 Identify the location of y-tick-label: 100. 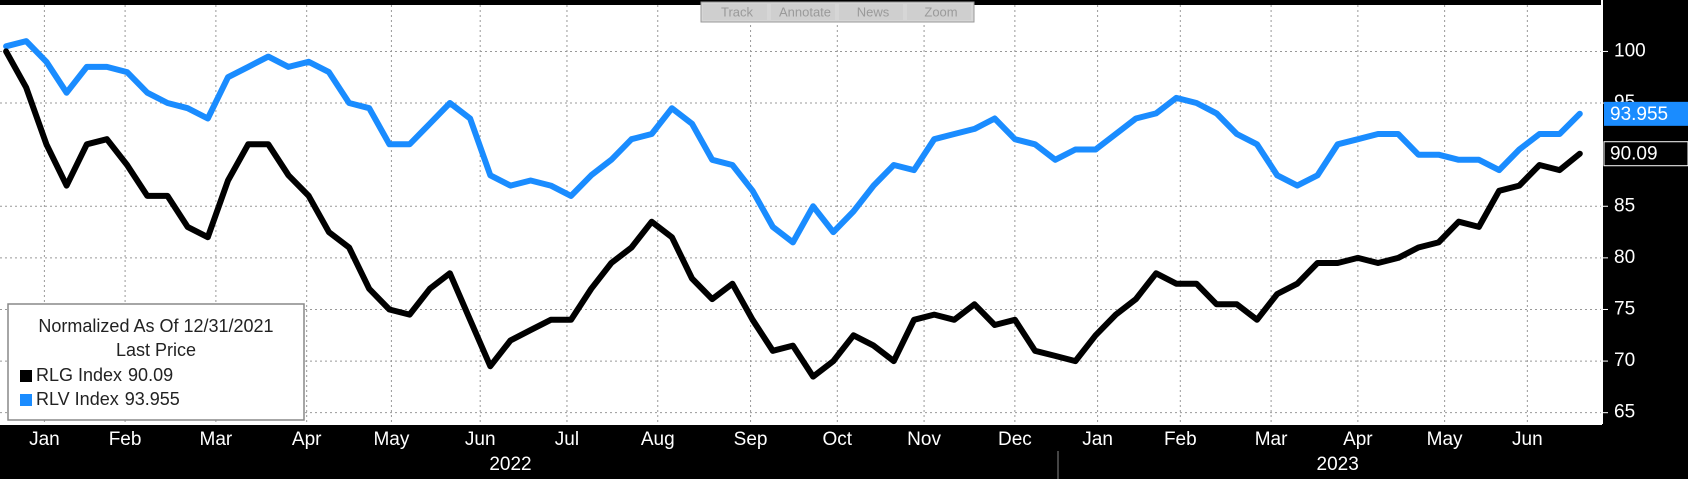
(1630, 50).